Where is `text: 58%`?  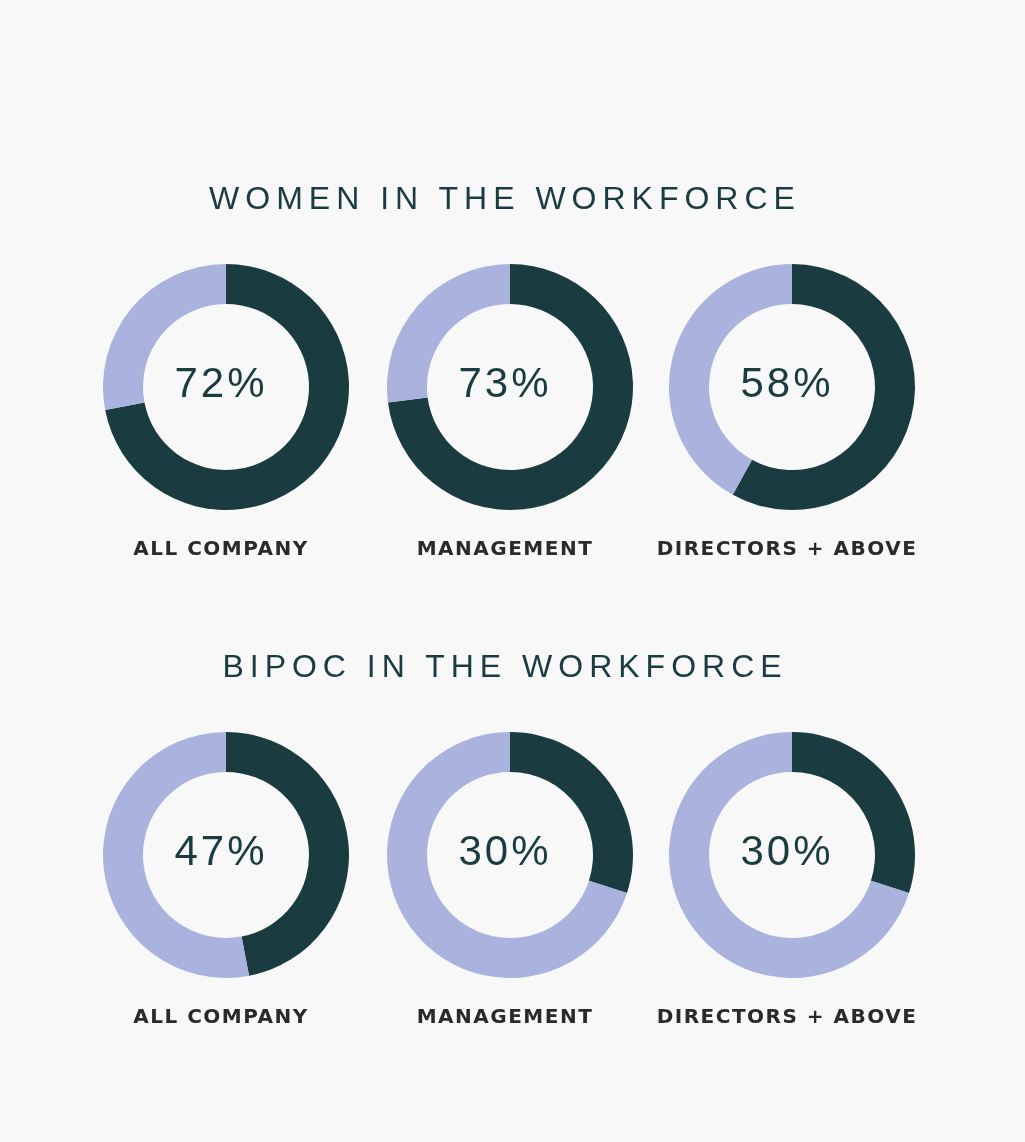 text: 58% is located at coordinates (787, 382).